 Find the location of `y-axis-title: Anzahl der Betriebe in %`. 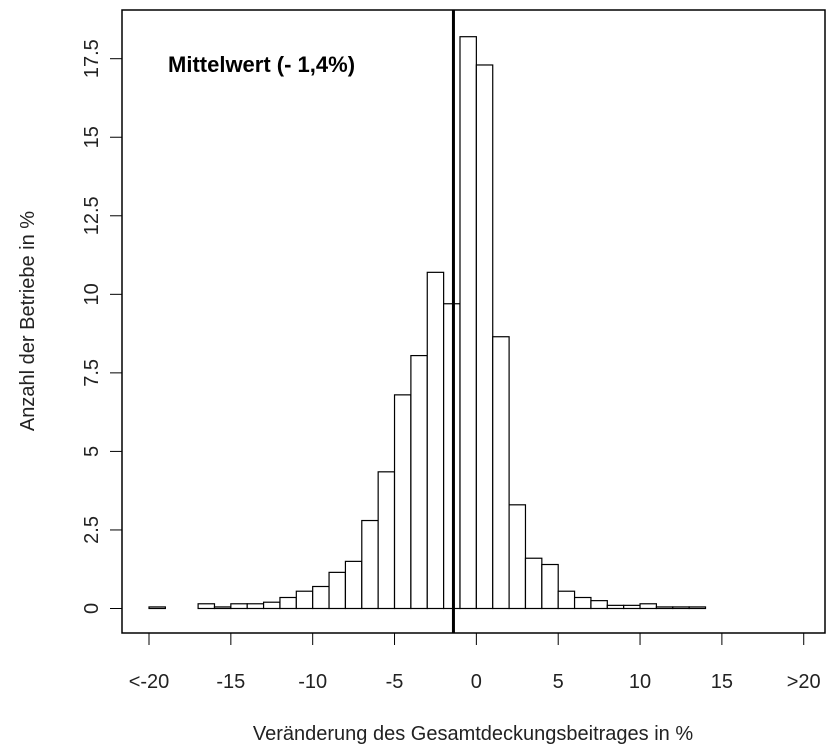

y-axis-title: Anzahl der Betriebe in % is located at coordinates (28, 321).